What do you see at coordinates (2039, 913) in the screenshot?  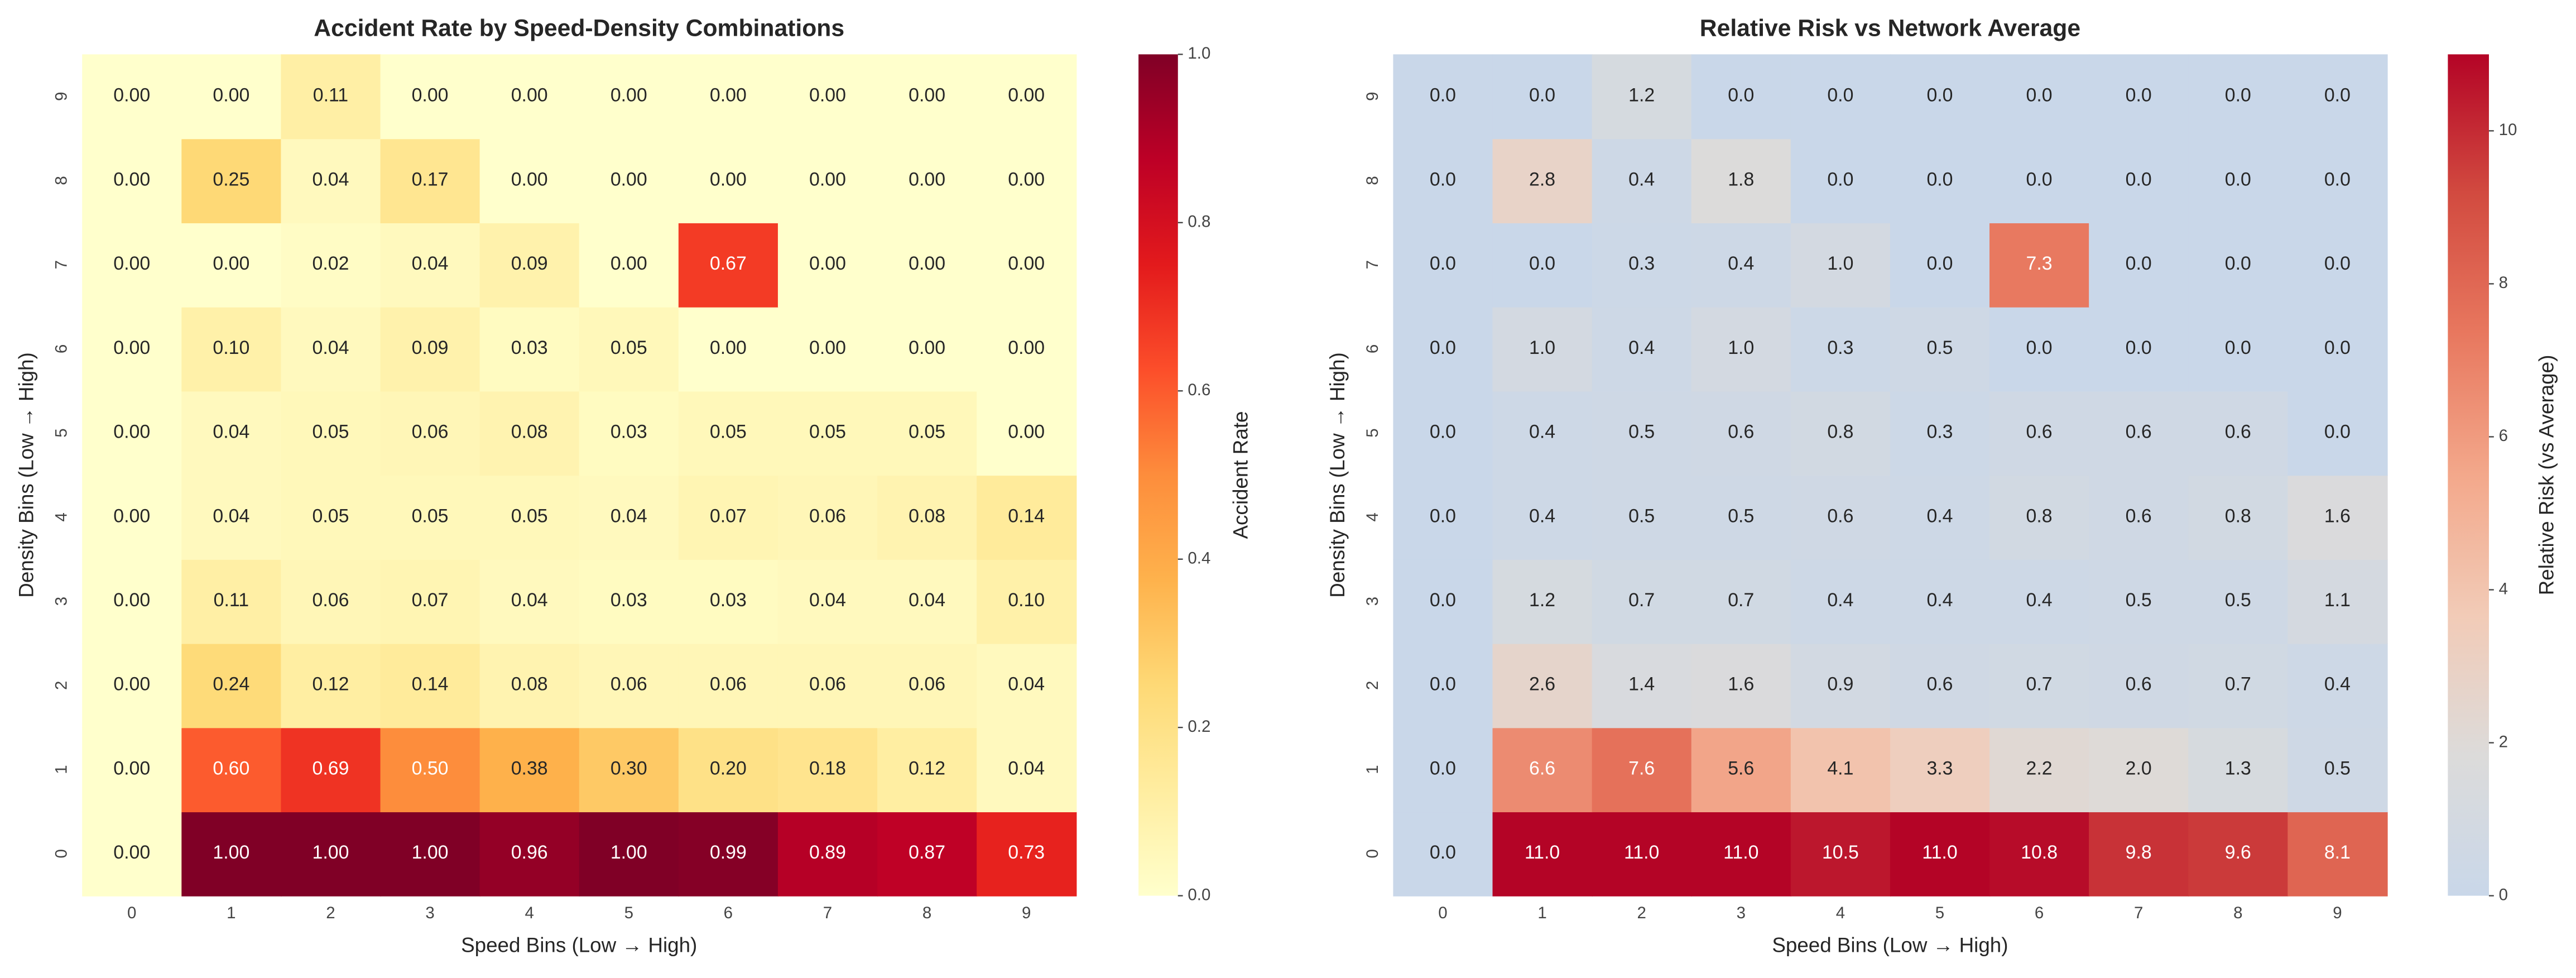 I see `x-tick-label: 6` at bounding box center [2039, 913].